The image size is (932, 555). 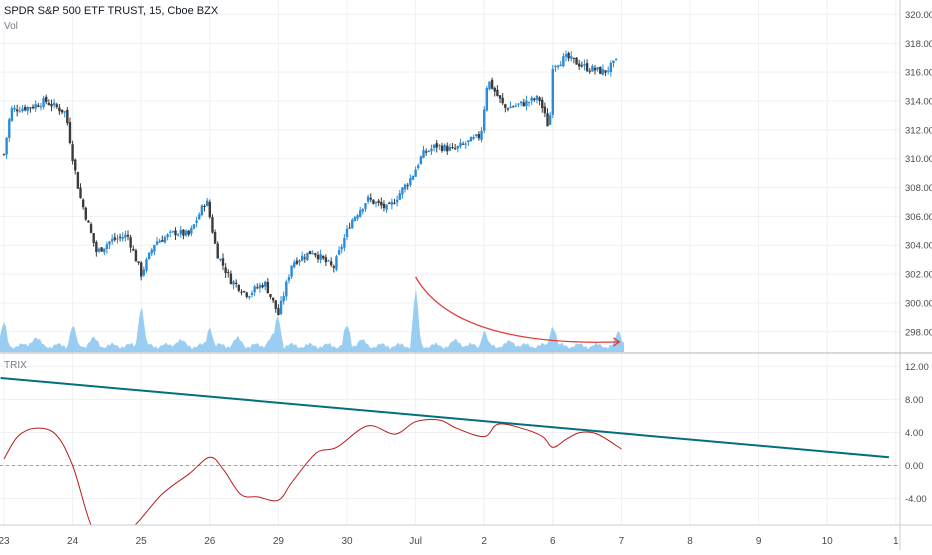 I want to click on trix-tick-label: -4.00, so click(x=916, y=499).